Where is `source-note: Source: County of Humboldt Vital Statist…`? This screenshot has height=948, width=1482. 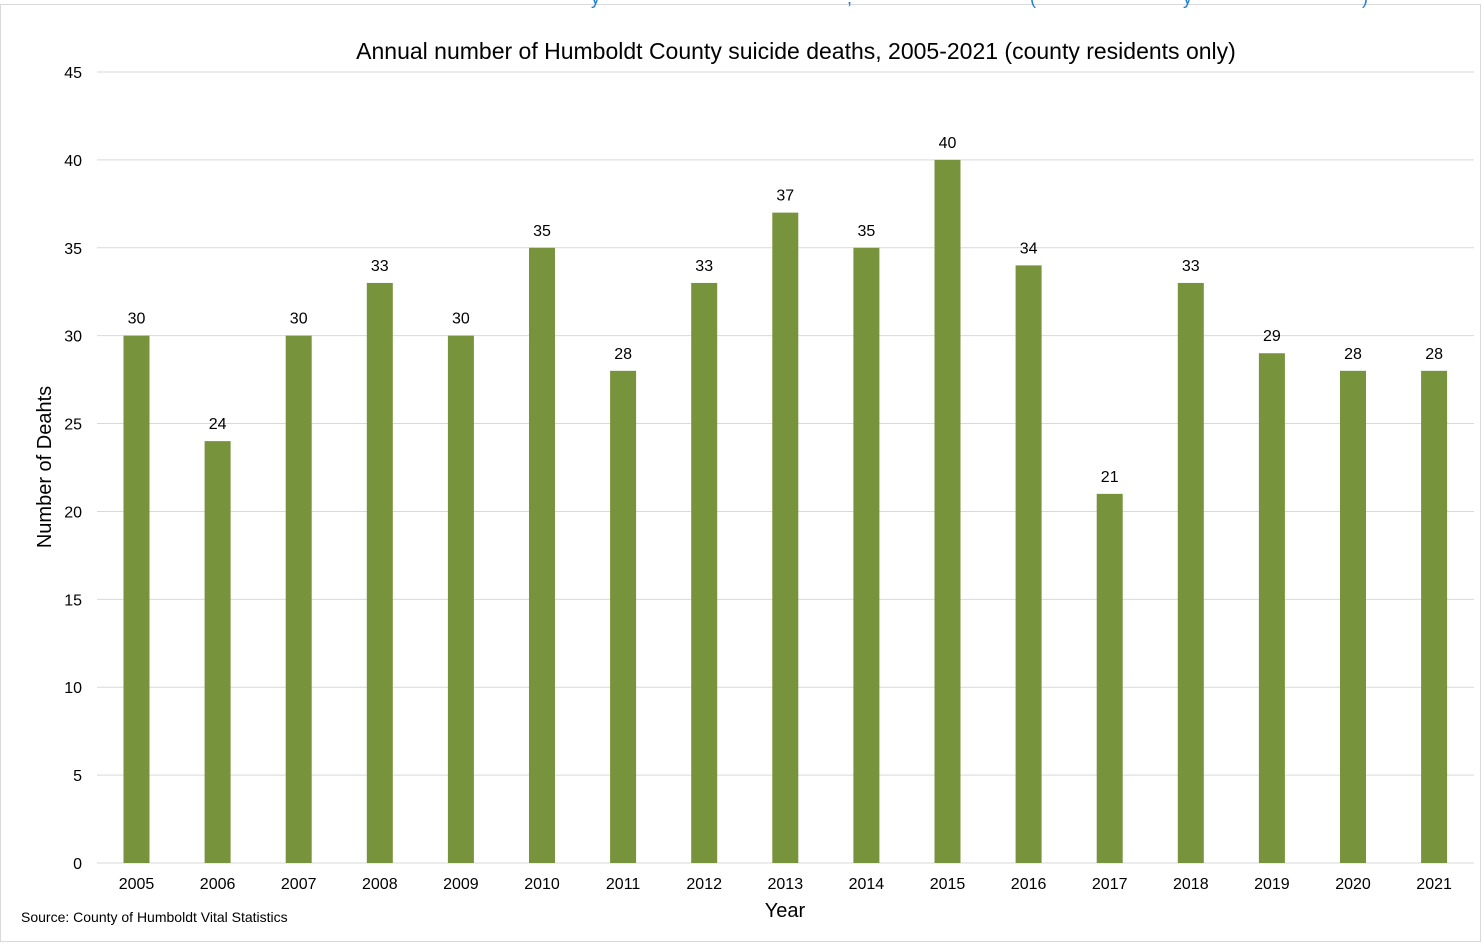 source-note: Source: County of Humboldt Vital Statist… is located at coordinates (154, 917).